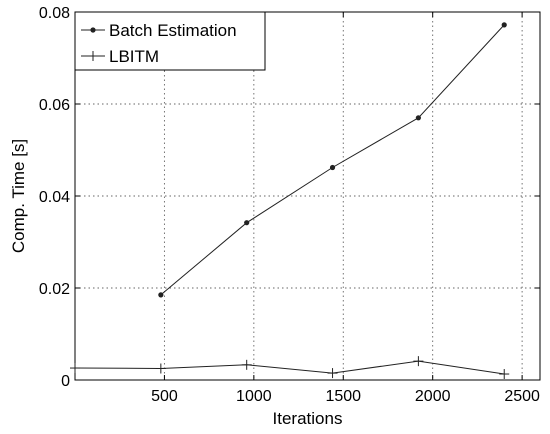 The image size is (550, 434). I want to click on series-lbitm, so click(290, 368).